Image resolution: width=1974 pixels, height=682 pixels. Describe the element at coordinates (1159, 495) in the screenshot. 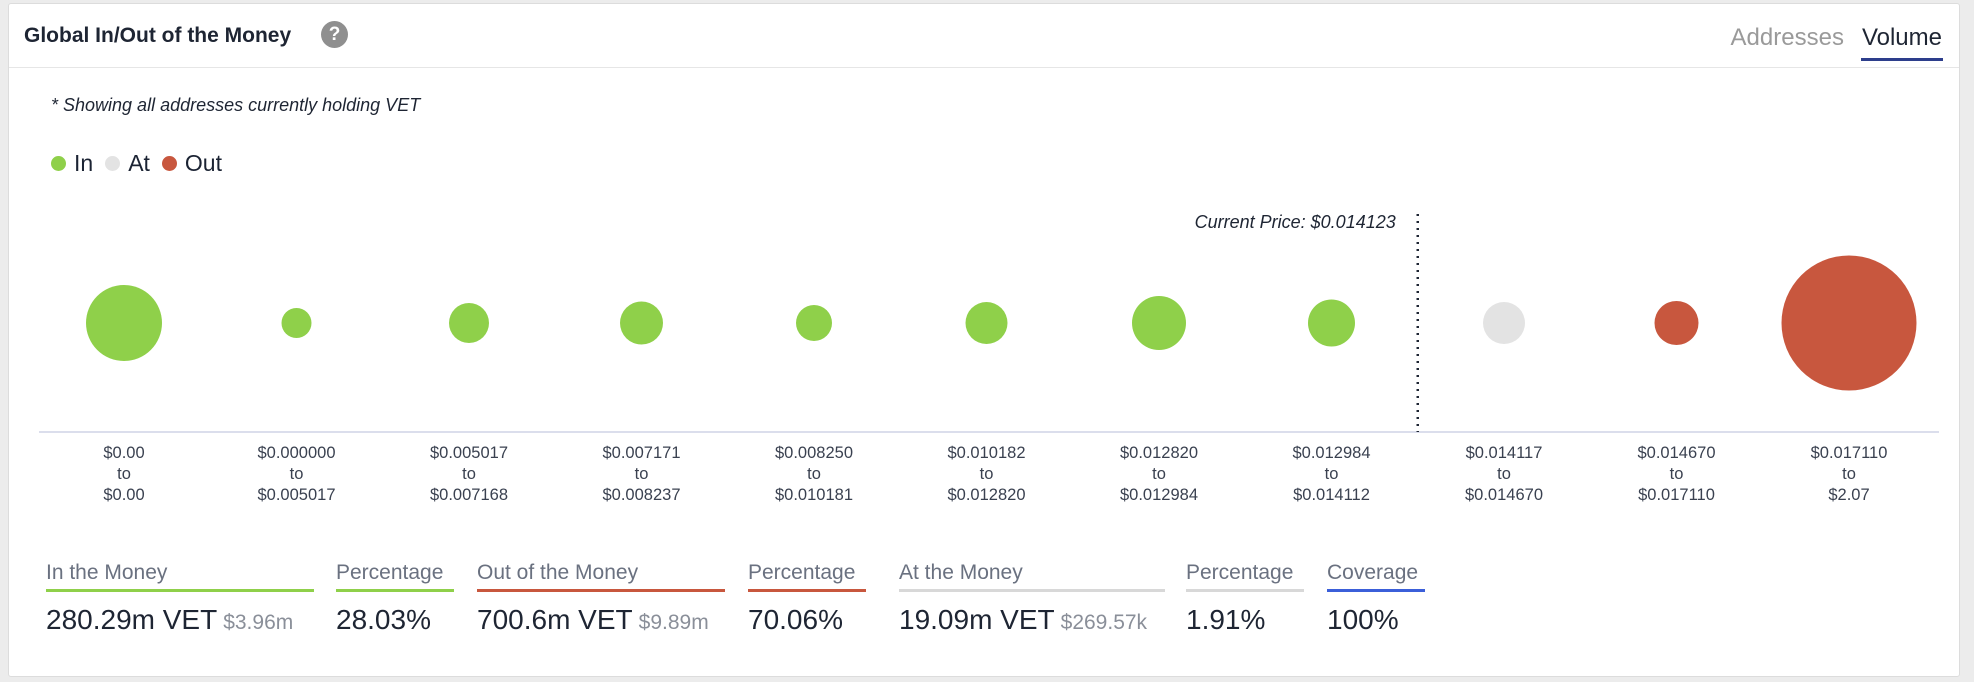

I see `tick-label-6-2: $0.012984` at that location.